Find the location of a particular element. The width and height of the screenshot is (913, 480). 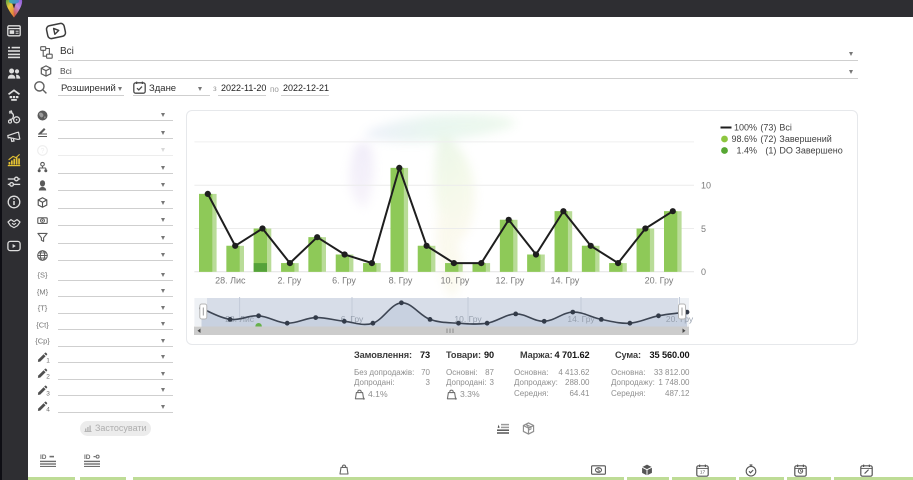

svg-text: 2. Гру is located at coordinates (290, 281).